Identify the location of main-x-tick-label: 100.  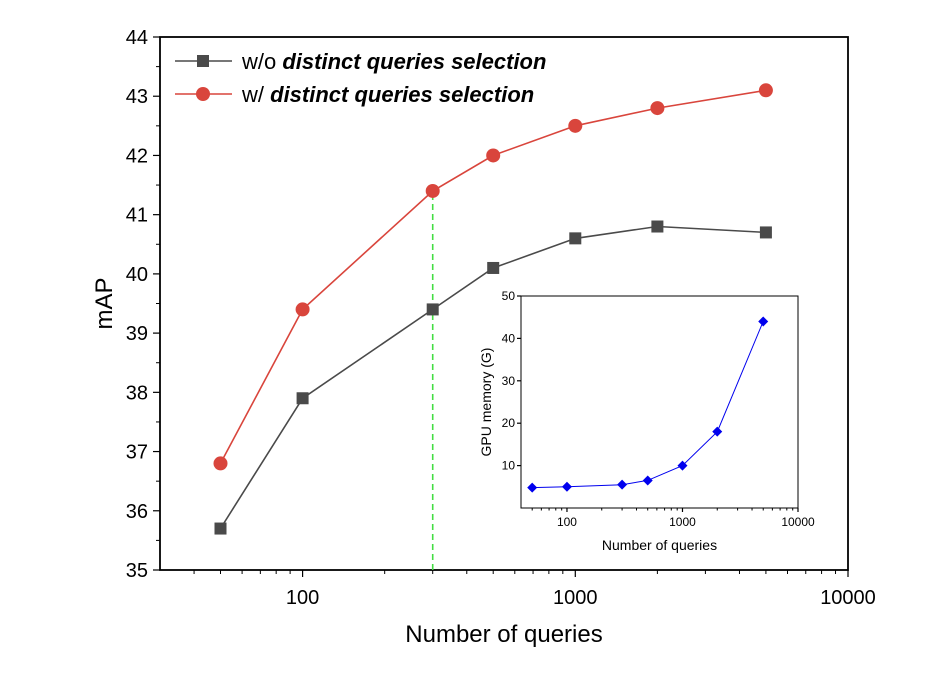
(302, 598).